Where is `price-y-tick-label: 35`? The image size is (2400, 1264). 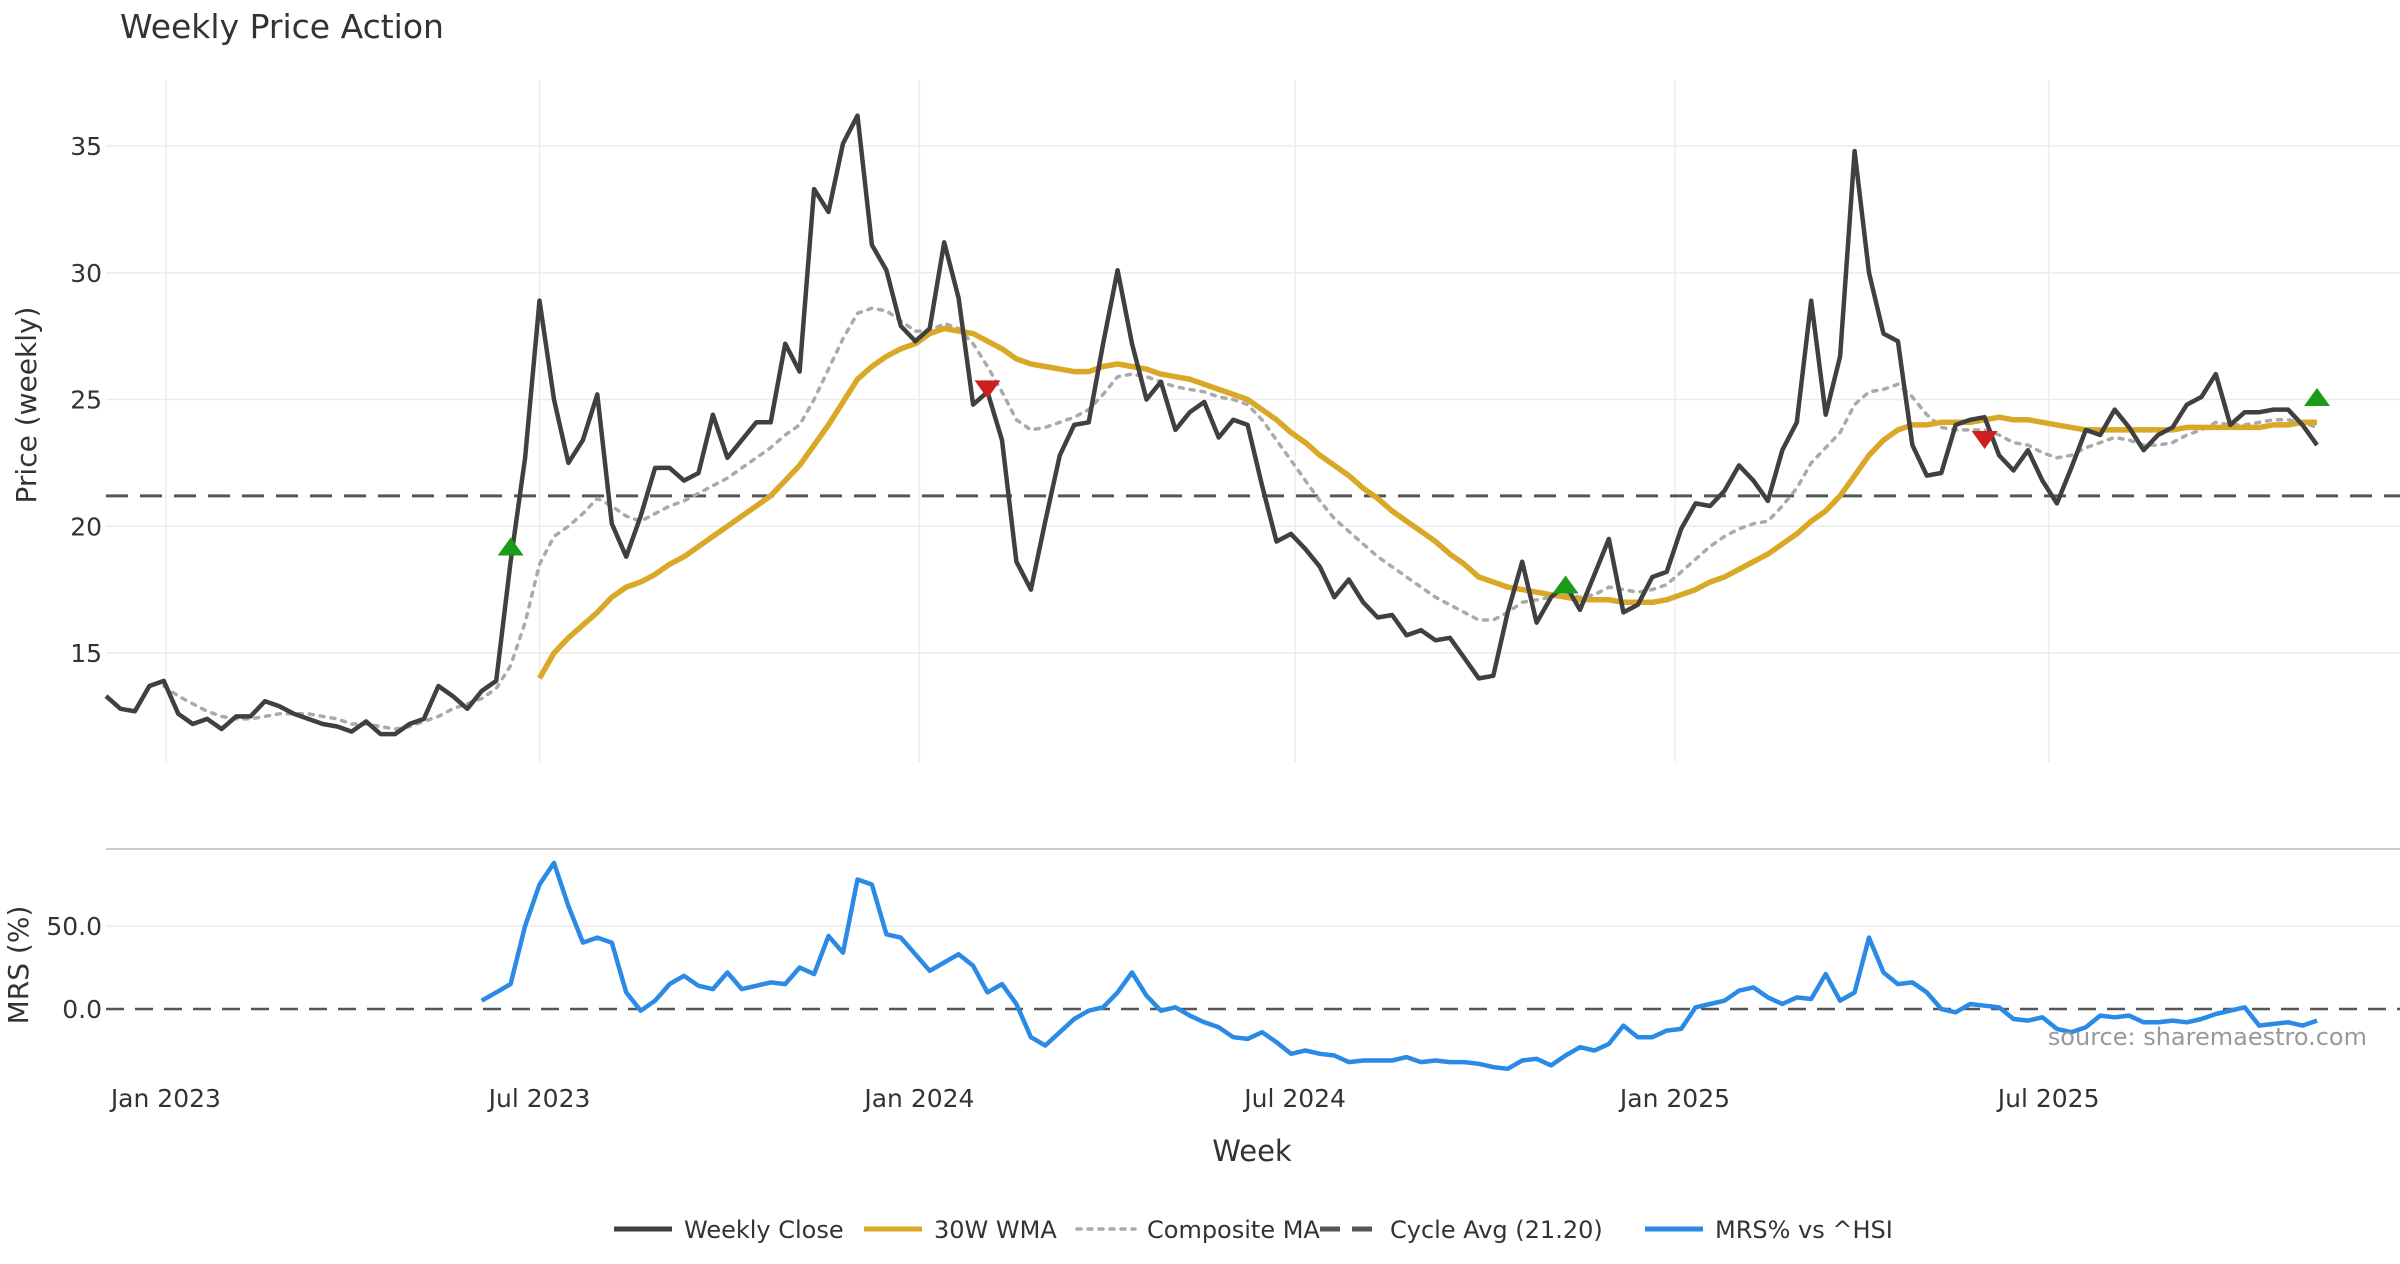
price-y-tick-label: 35 is located at coordinates (86, 146).